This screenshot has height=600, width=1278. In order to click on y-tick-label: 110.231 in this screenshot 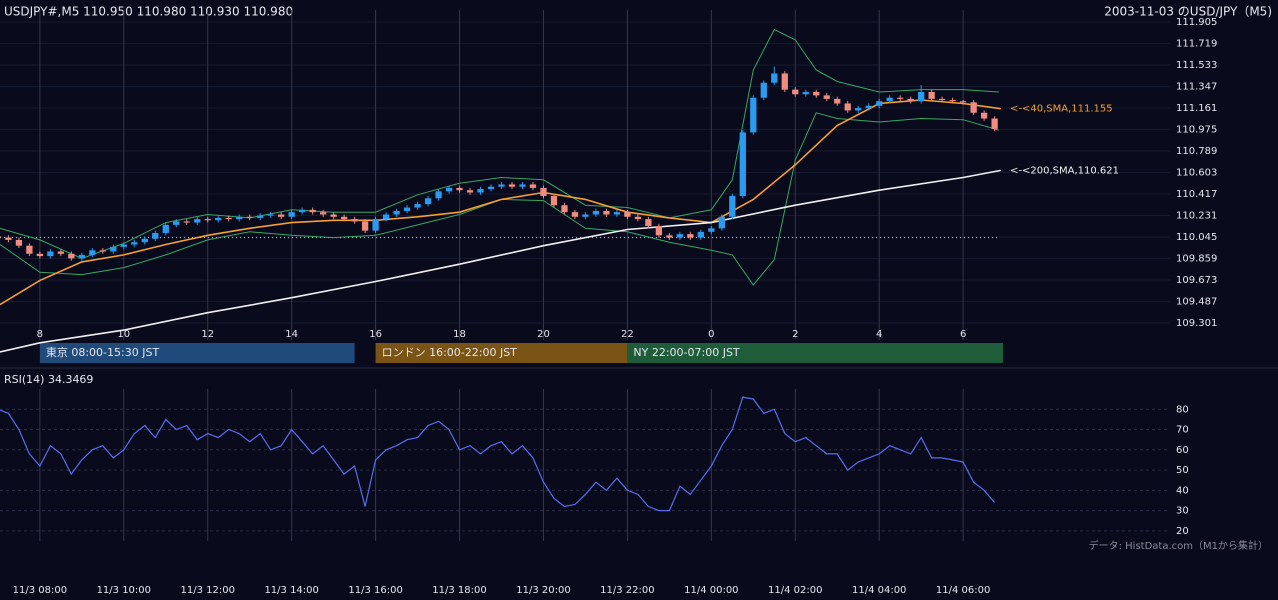, I will do `click(1196, 216)`.